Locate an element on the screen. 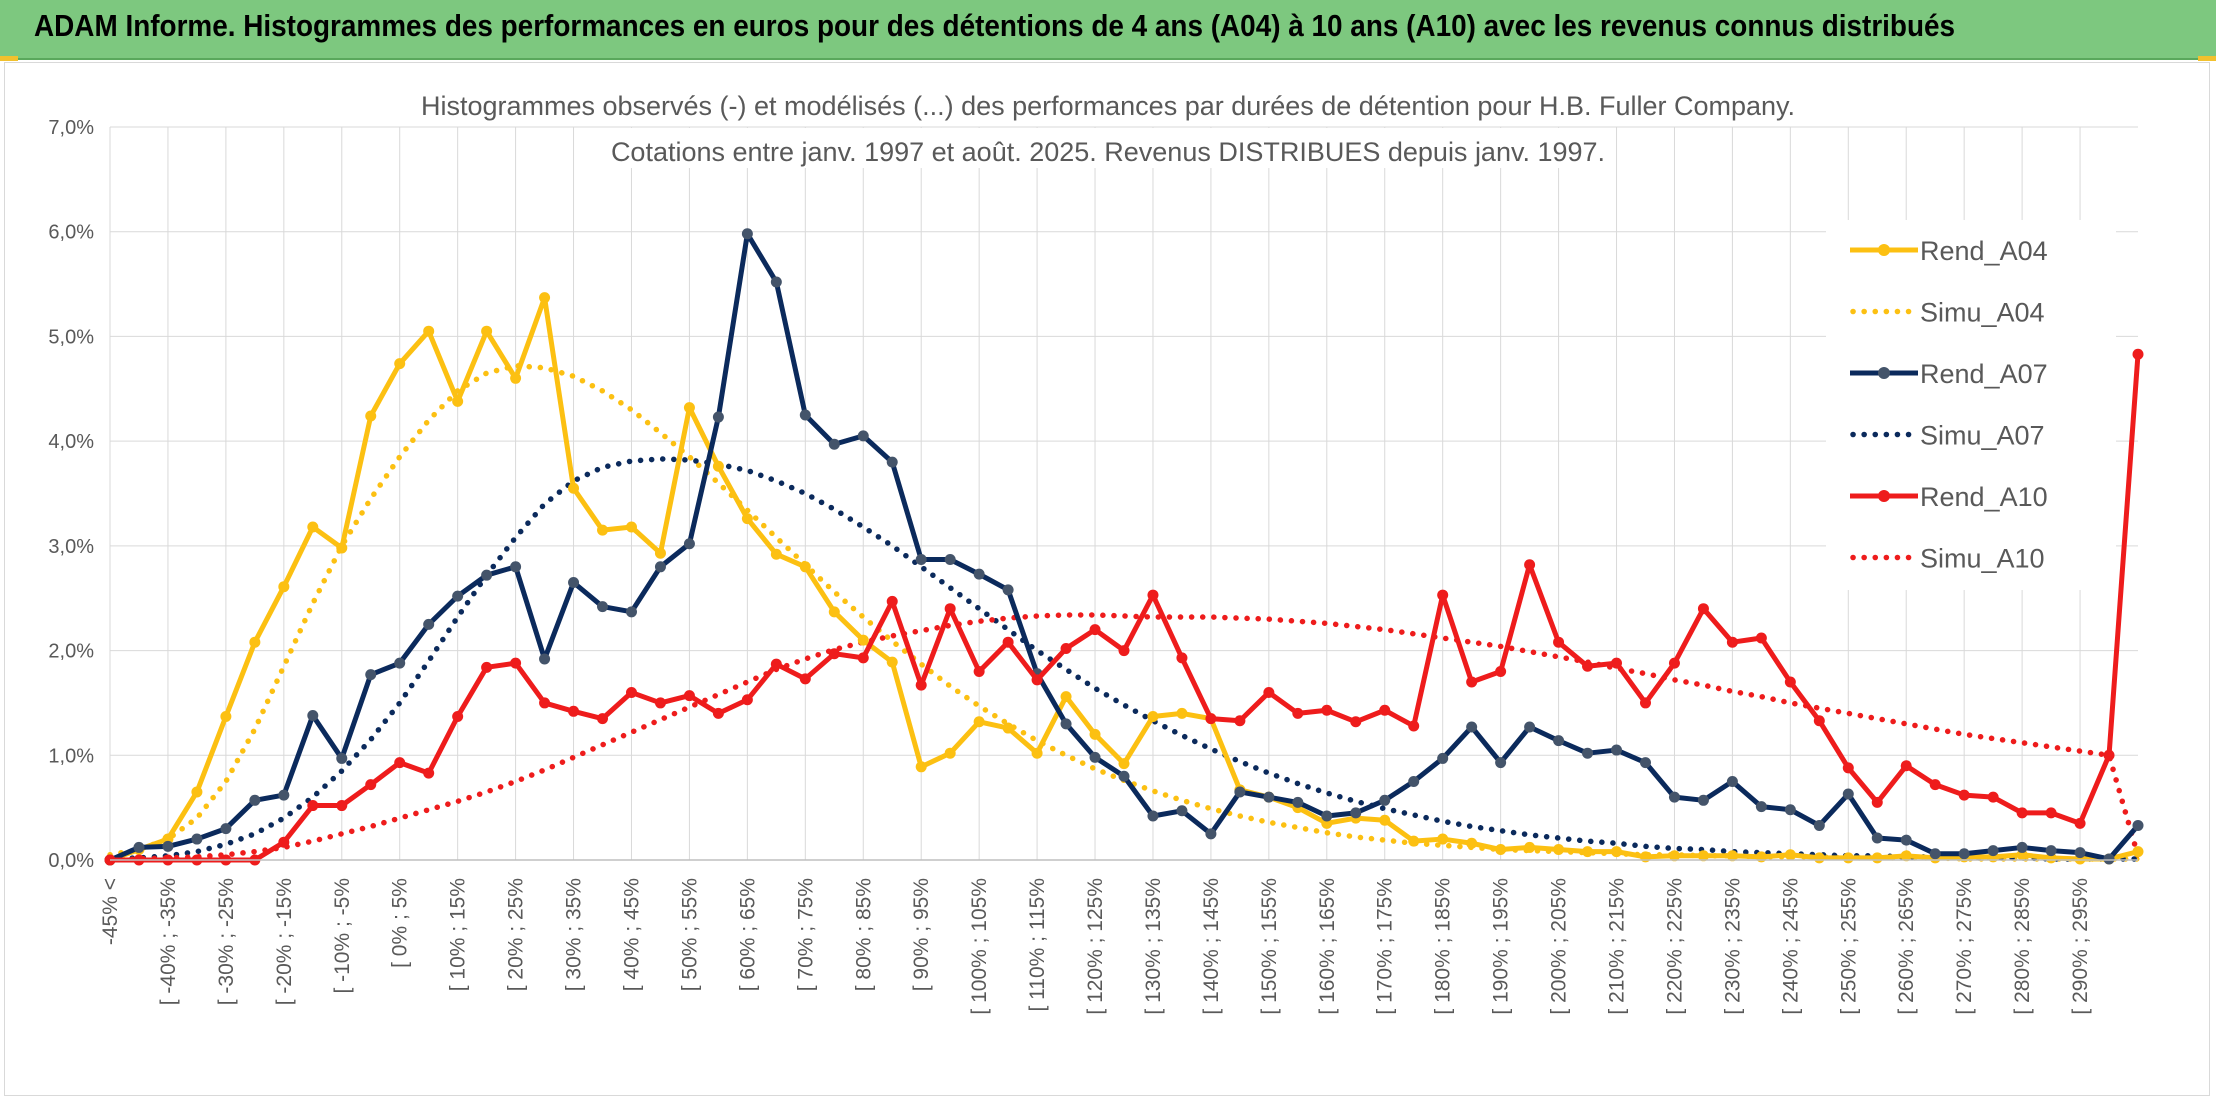 This screenshot has height=1102, width=2216. legend-item-Rend_A07: Rend_A07 is located at coordinates (1949, 374).